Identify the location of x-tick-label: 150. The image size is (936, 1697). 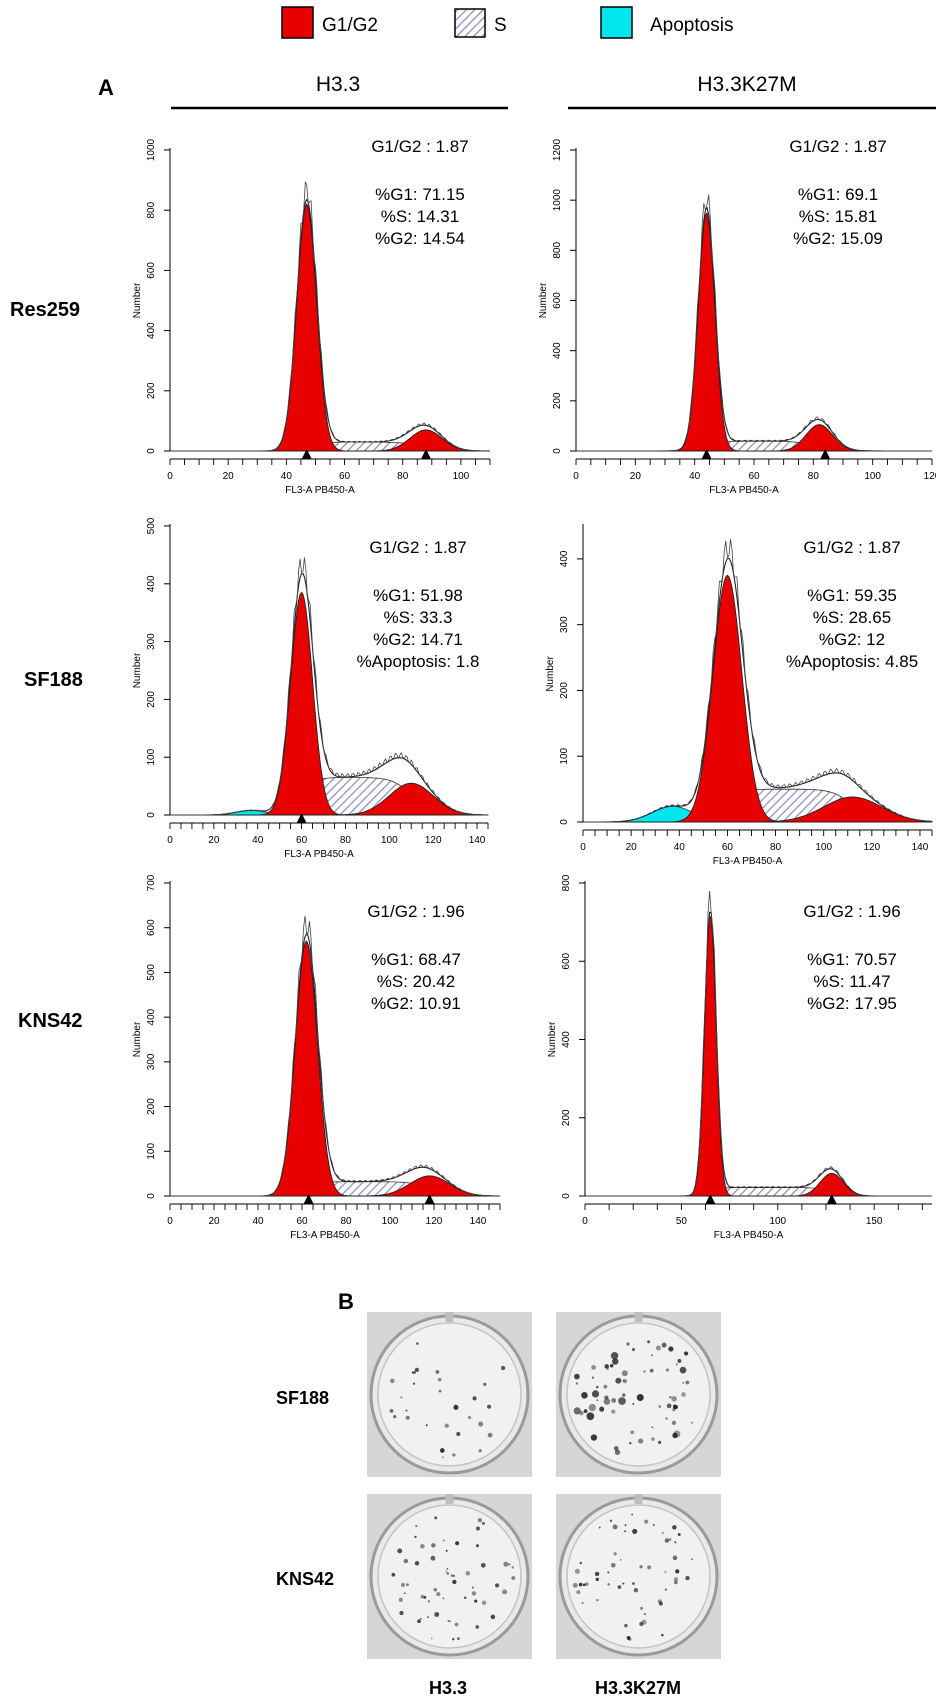
(874, 1221).